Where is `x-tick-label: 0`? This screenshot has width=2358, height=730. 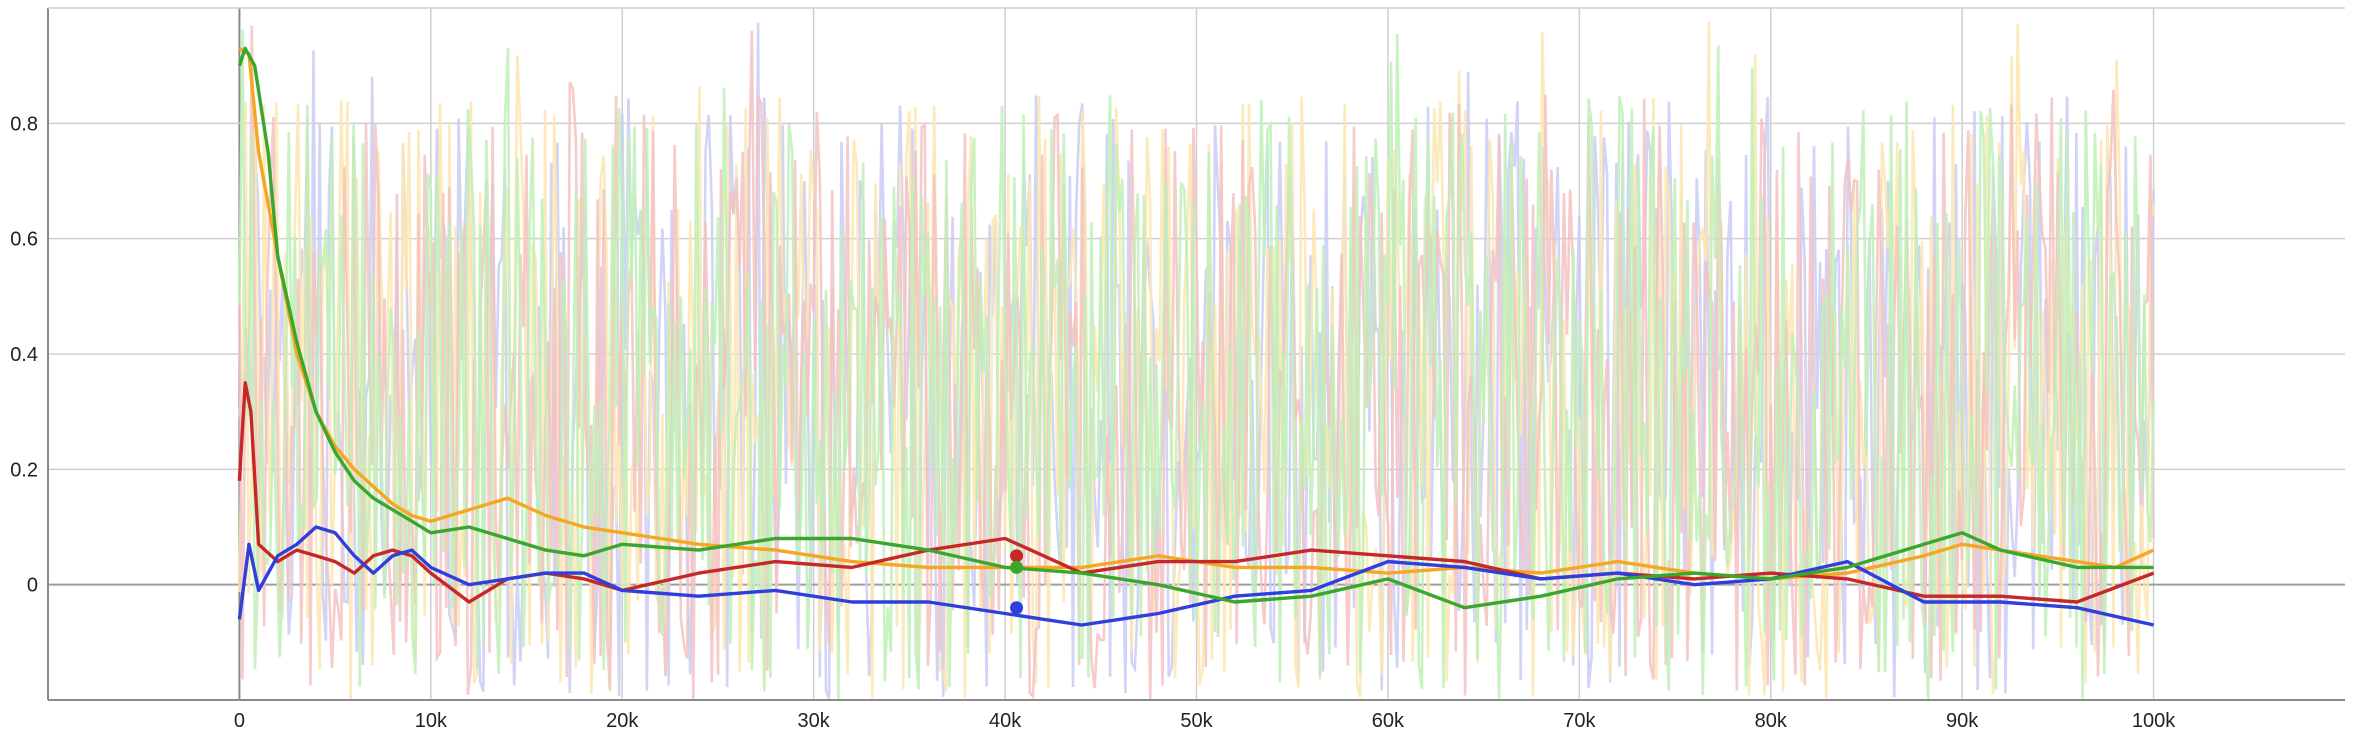 x-tick-label: 0 is located at coordinates (239, 720).